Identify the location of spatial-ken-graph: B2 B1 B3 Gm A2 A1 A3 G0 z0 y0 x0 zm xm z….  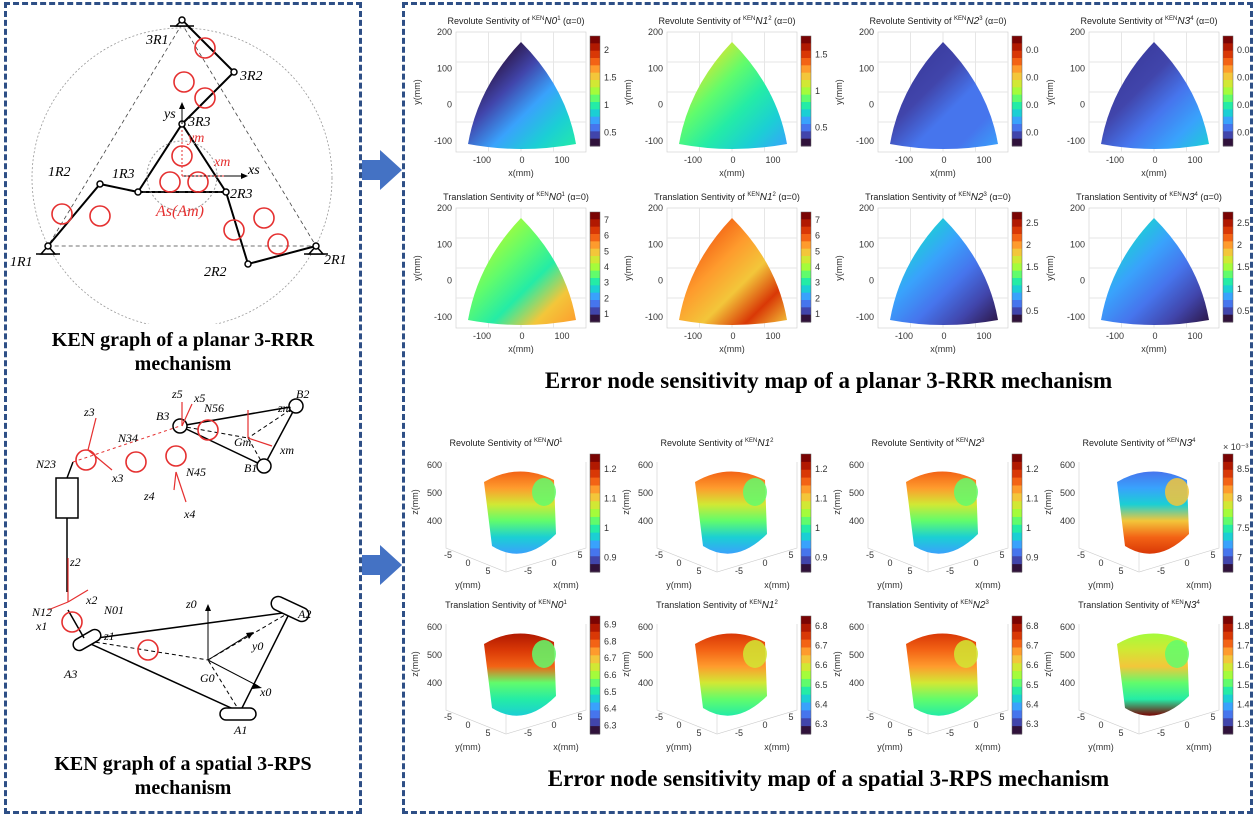
(171, 562).